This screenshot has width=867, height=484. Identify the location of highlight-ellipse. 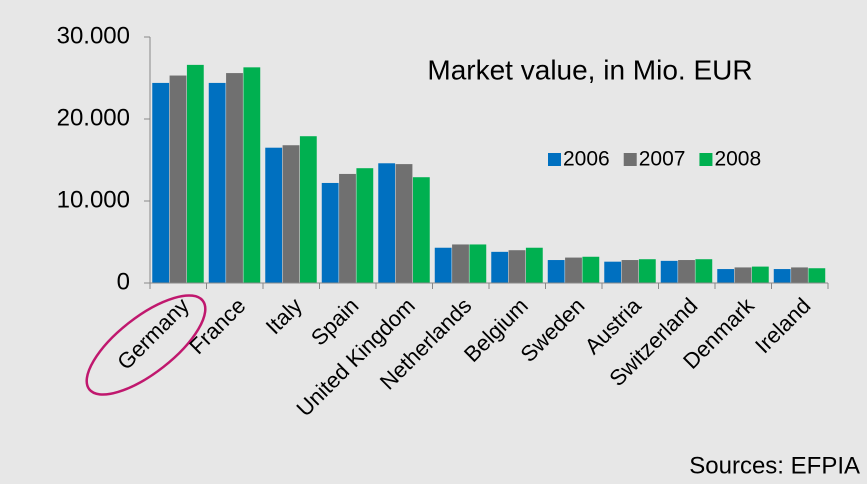
(146, 345).